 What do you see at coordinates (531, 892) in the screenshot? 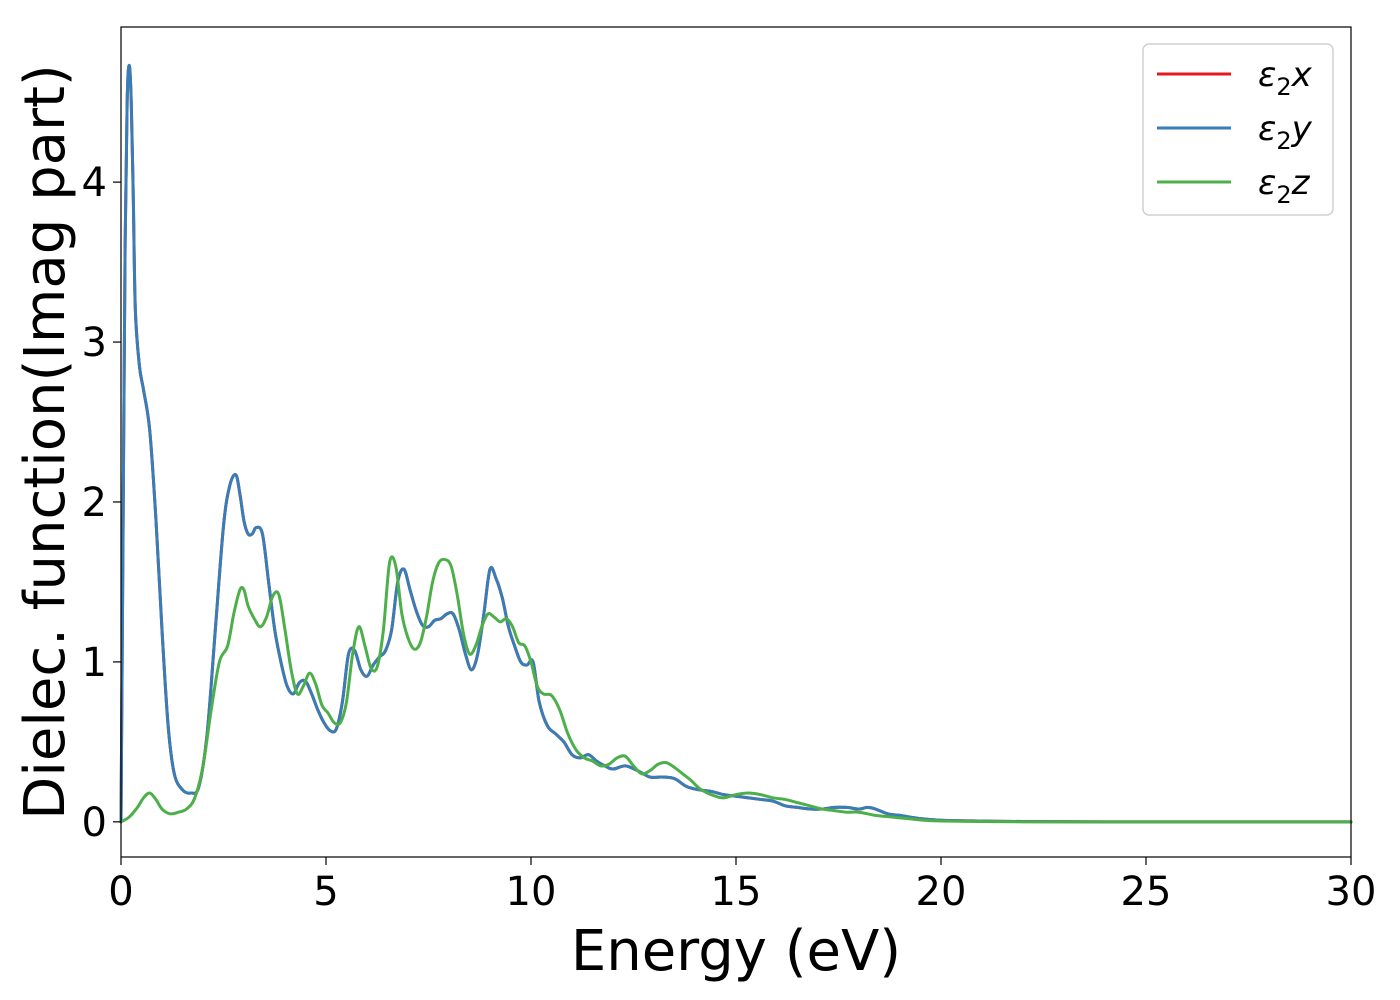
I see `x-tick-label: 10` at bounding box center [531, 892].